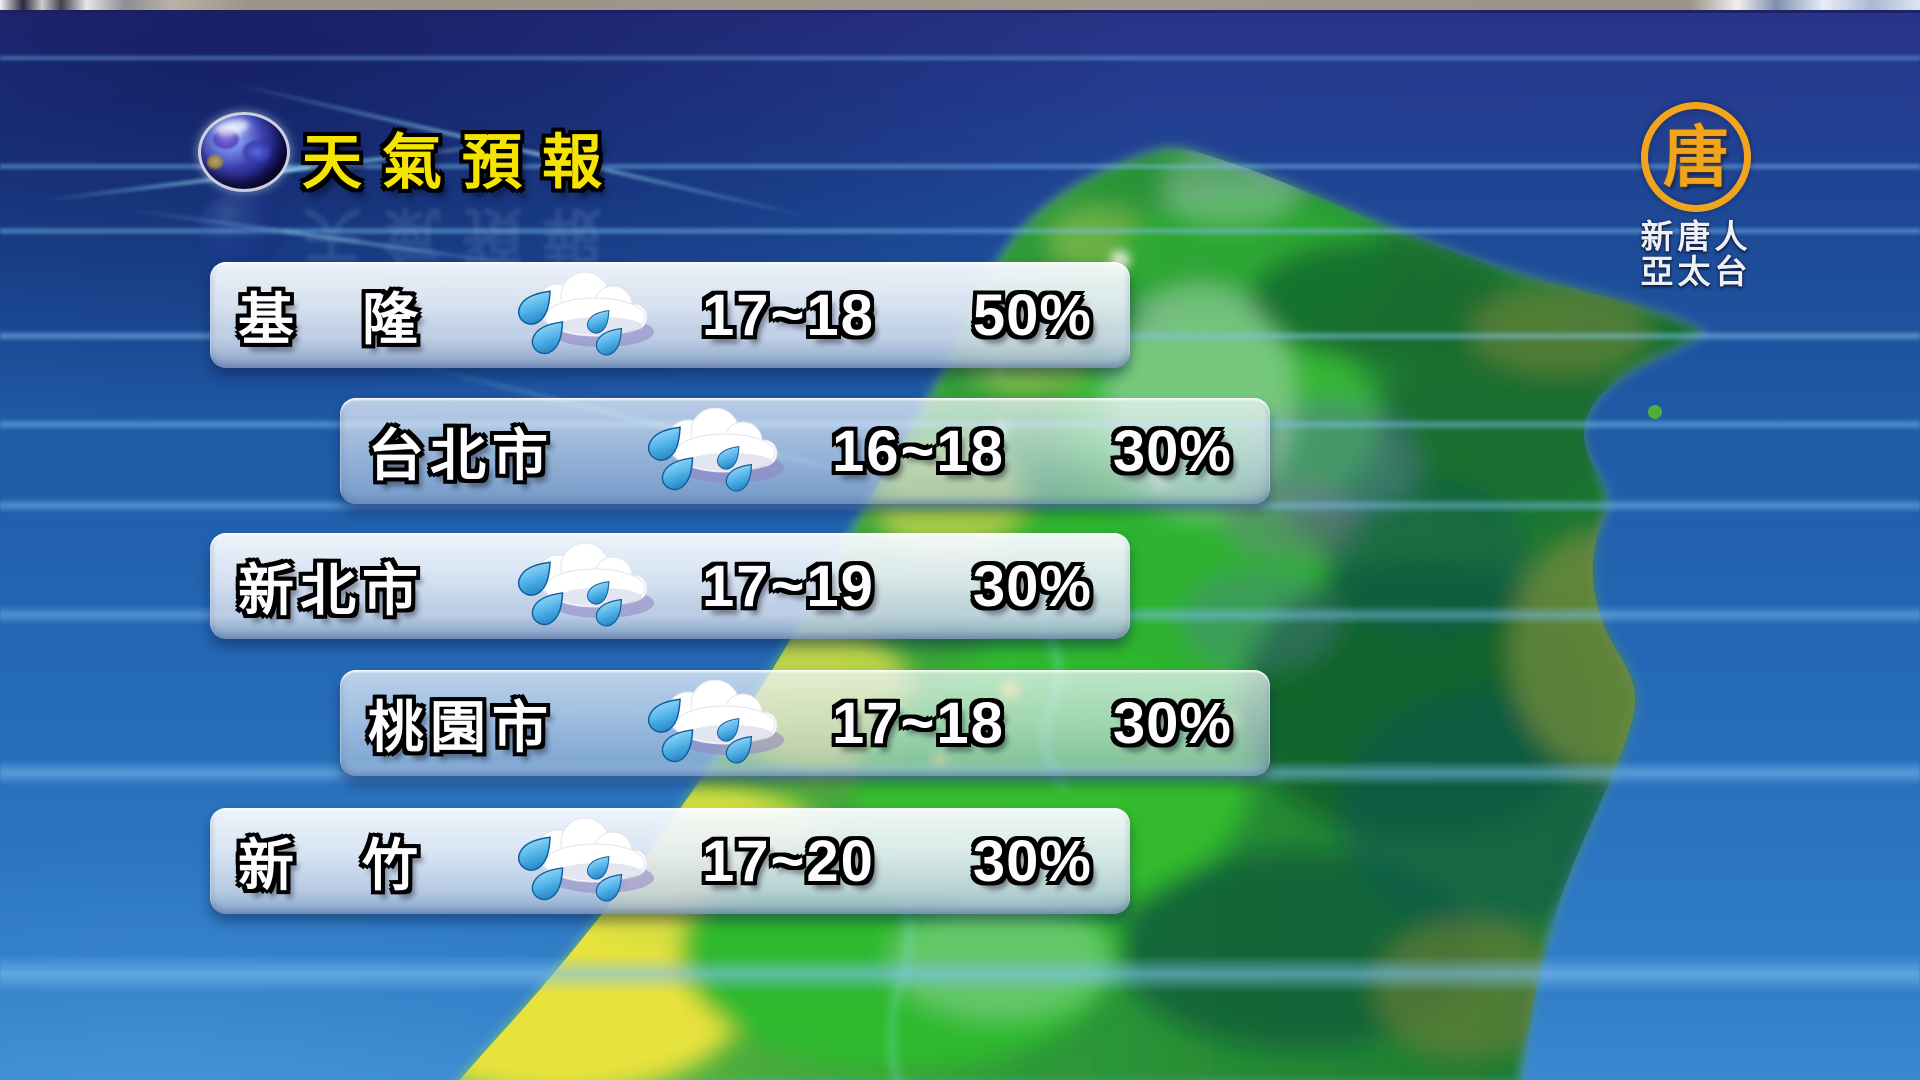  I want to click on temperature-range: 17~20, so click(788, 861).